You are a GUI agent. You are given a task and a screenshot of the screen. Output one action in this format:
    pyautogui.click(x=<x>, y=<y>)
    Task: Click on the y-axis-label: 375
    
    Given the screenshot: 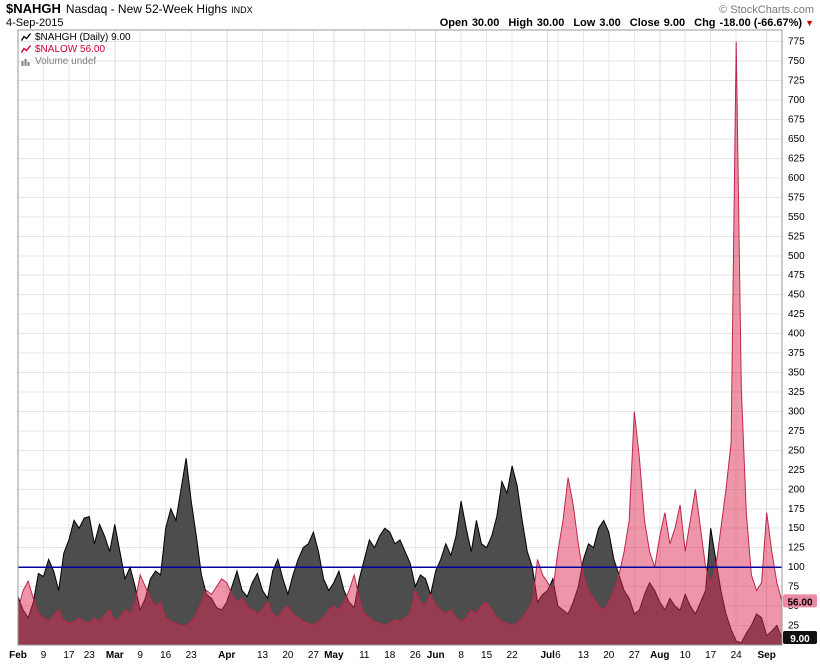 What is the action you would take?
    pyautogui.click(x=796, y=353)
    